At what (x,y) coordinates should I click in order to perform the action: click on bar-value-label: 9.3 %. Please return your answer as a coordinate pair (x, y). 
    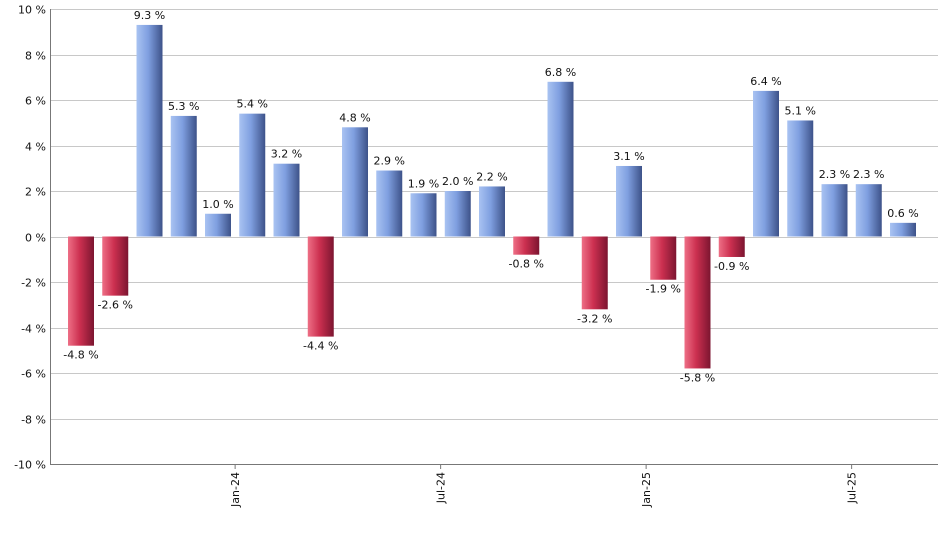
    Looking at the image, I should click on (149, 15).